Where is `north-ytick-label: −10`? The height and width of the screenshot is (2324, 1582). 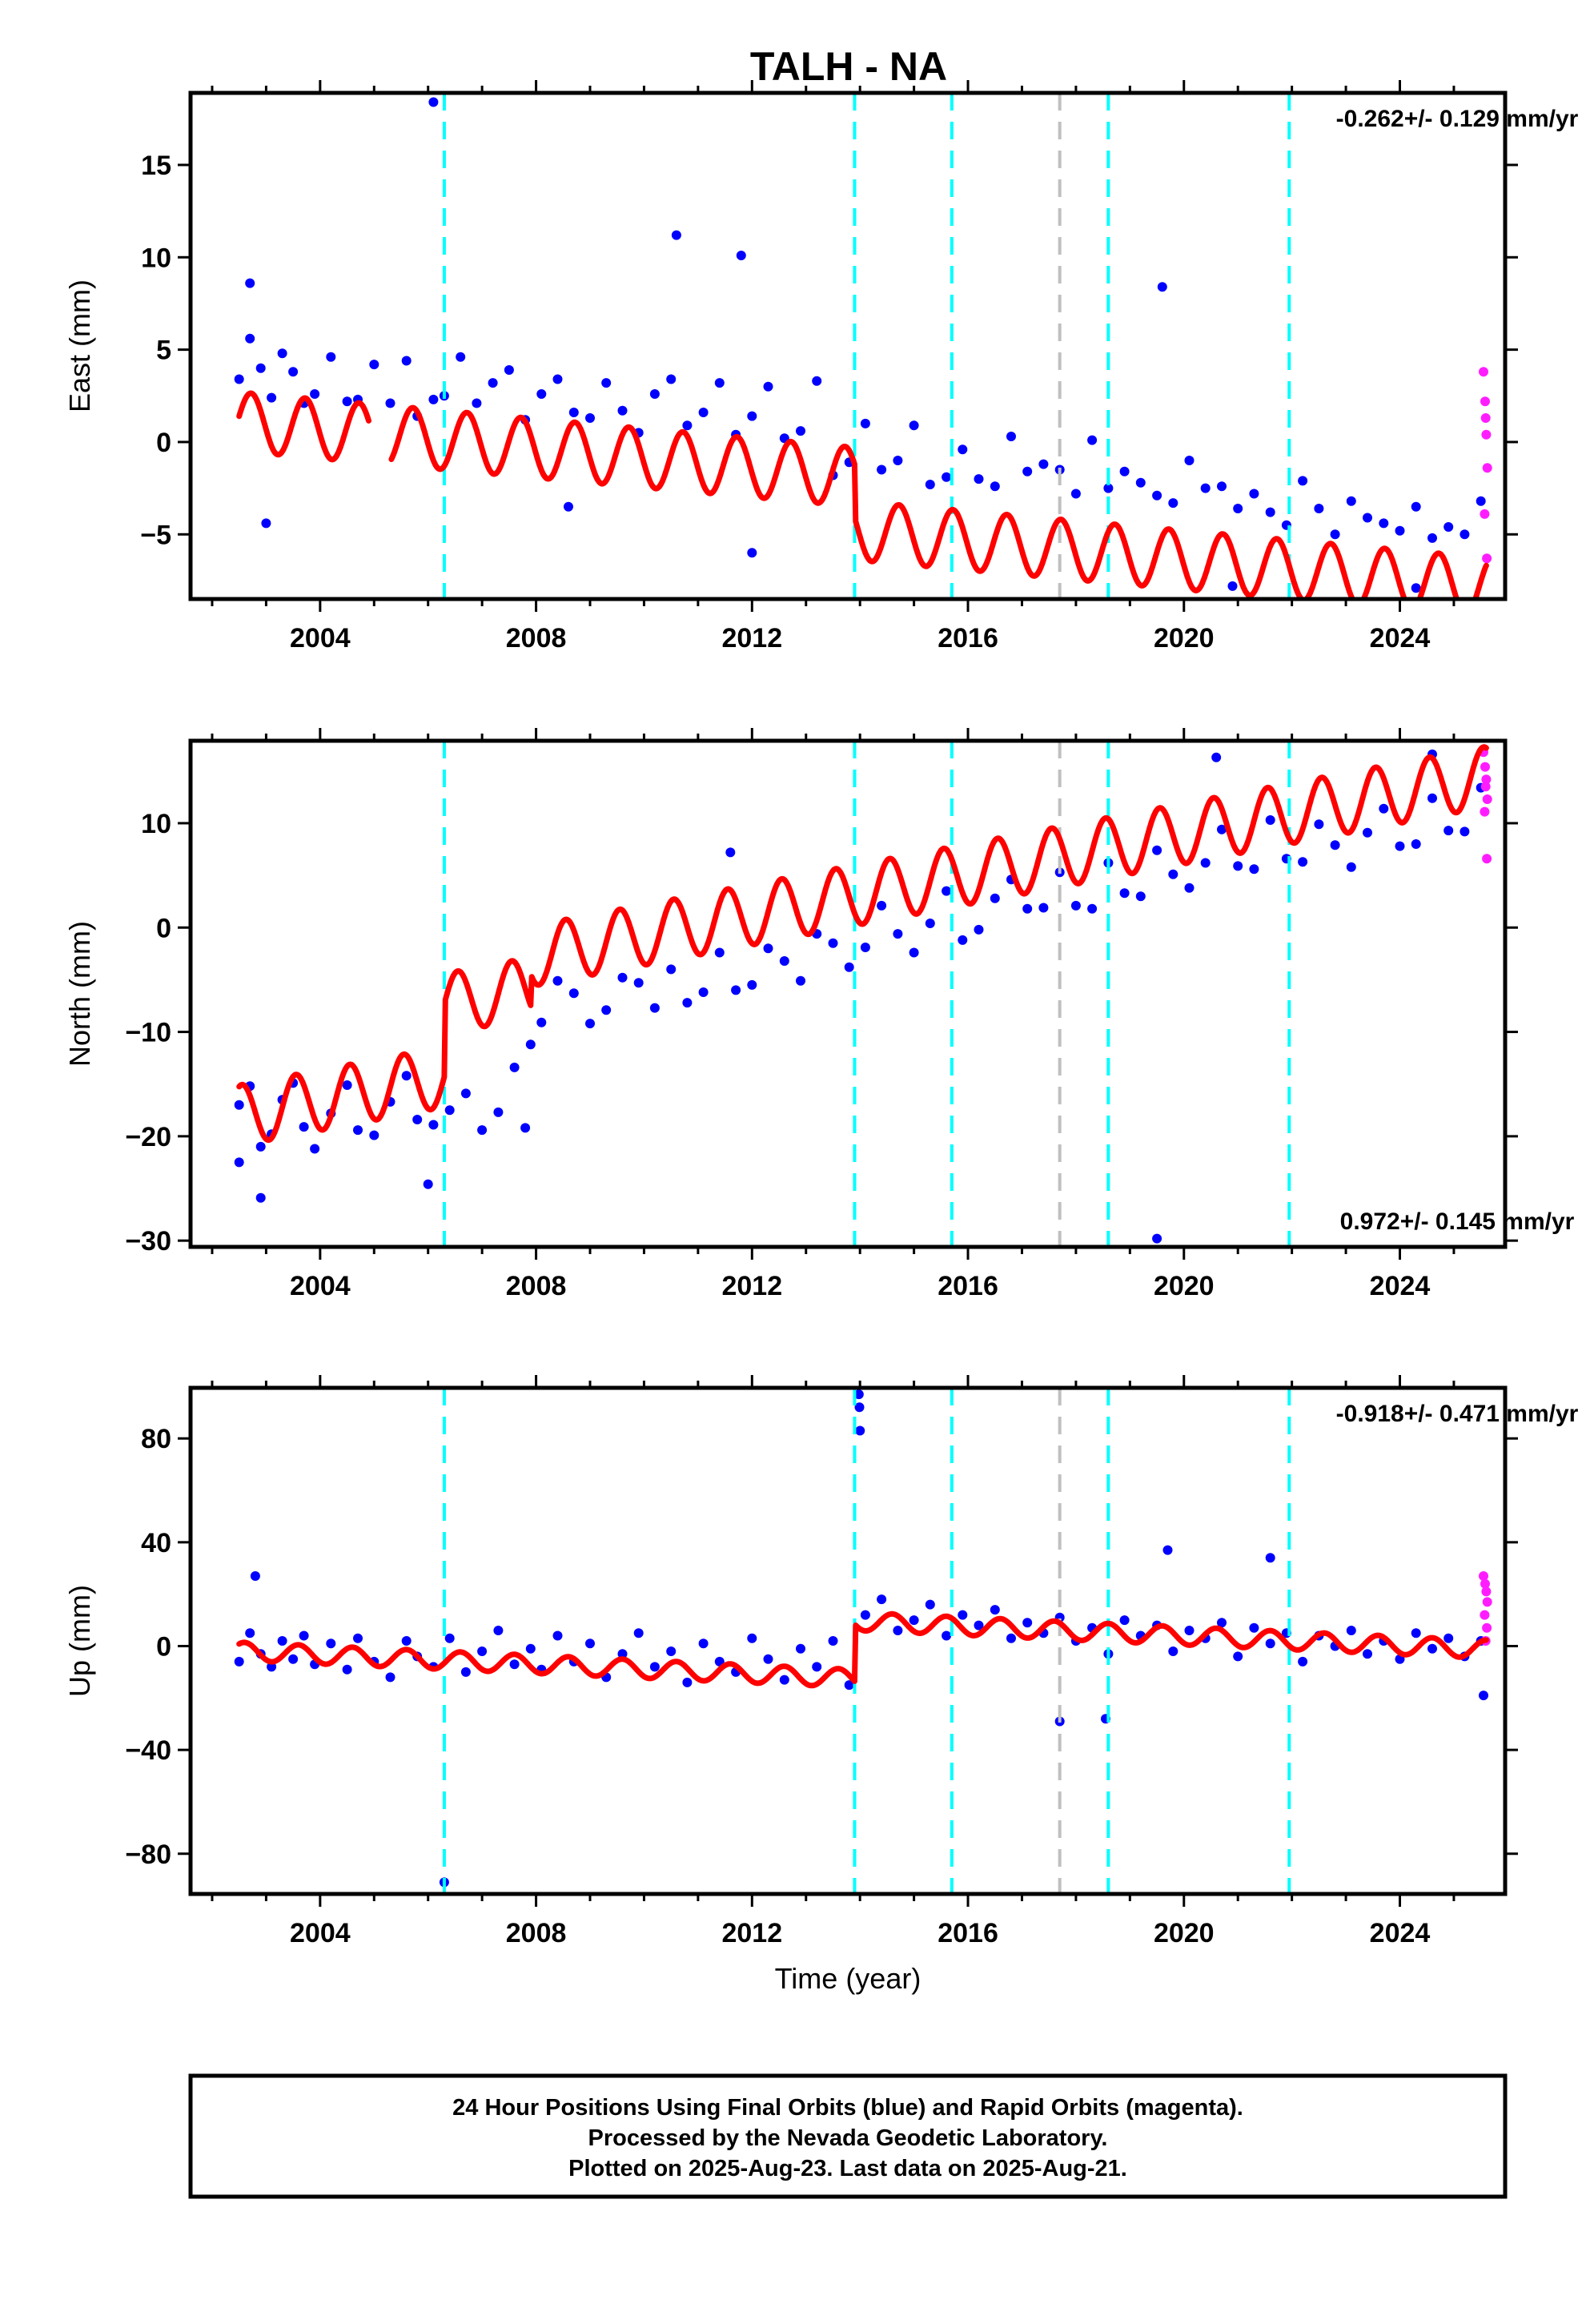
north-ytick-label: −10 is located at coordinates (148, 1033).